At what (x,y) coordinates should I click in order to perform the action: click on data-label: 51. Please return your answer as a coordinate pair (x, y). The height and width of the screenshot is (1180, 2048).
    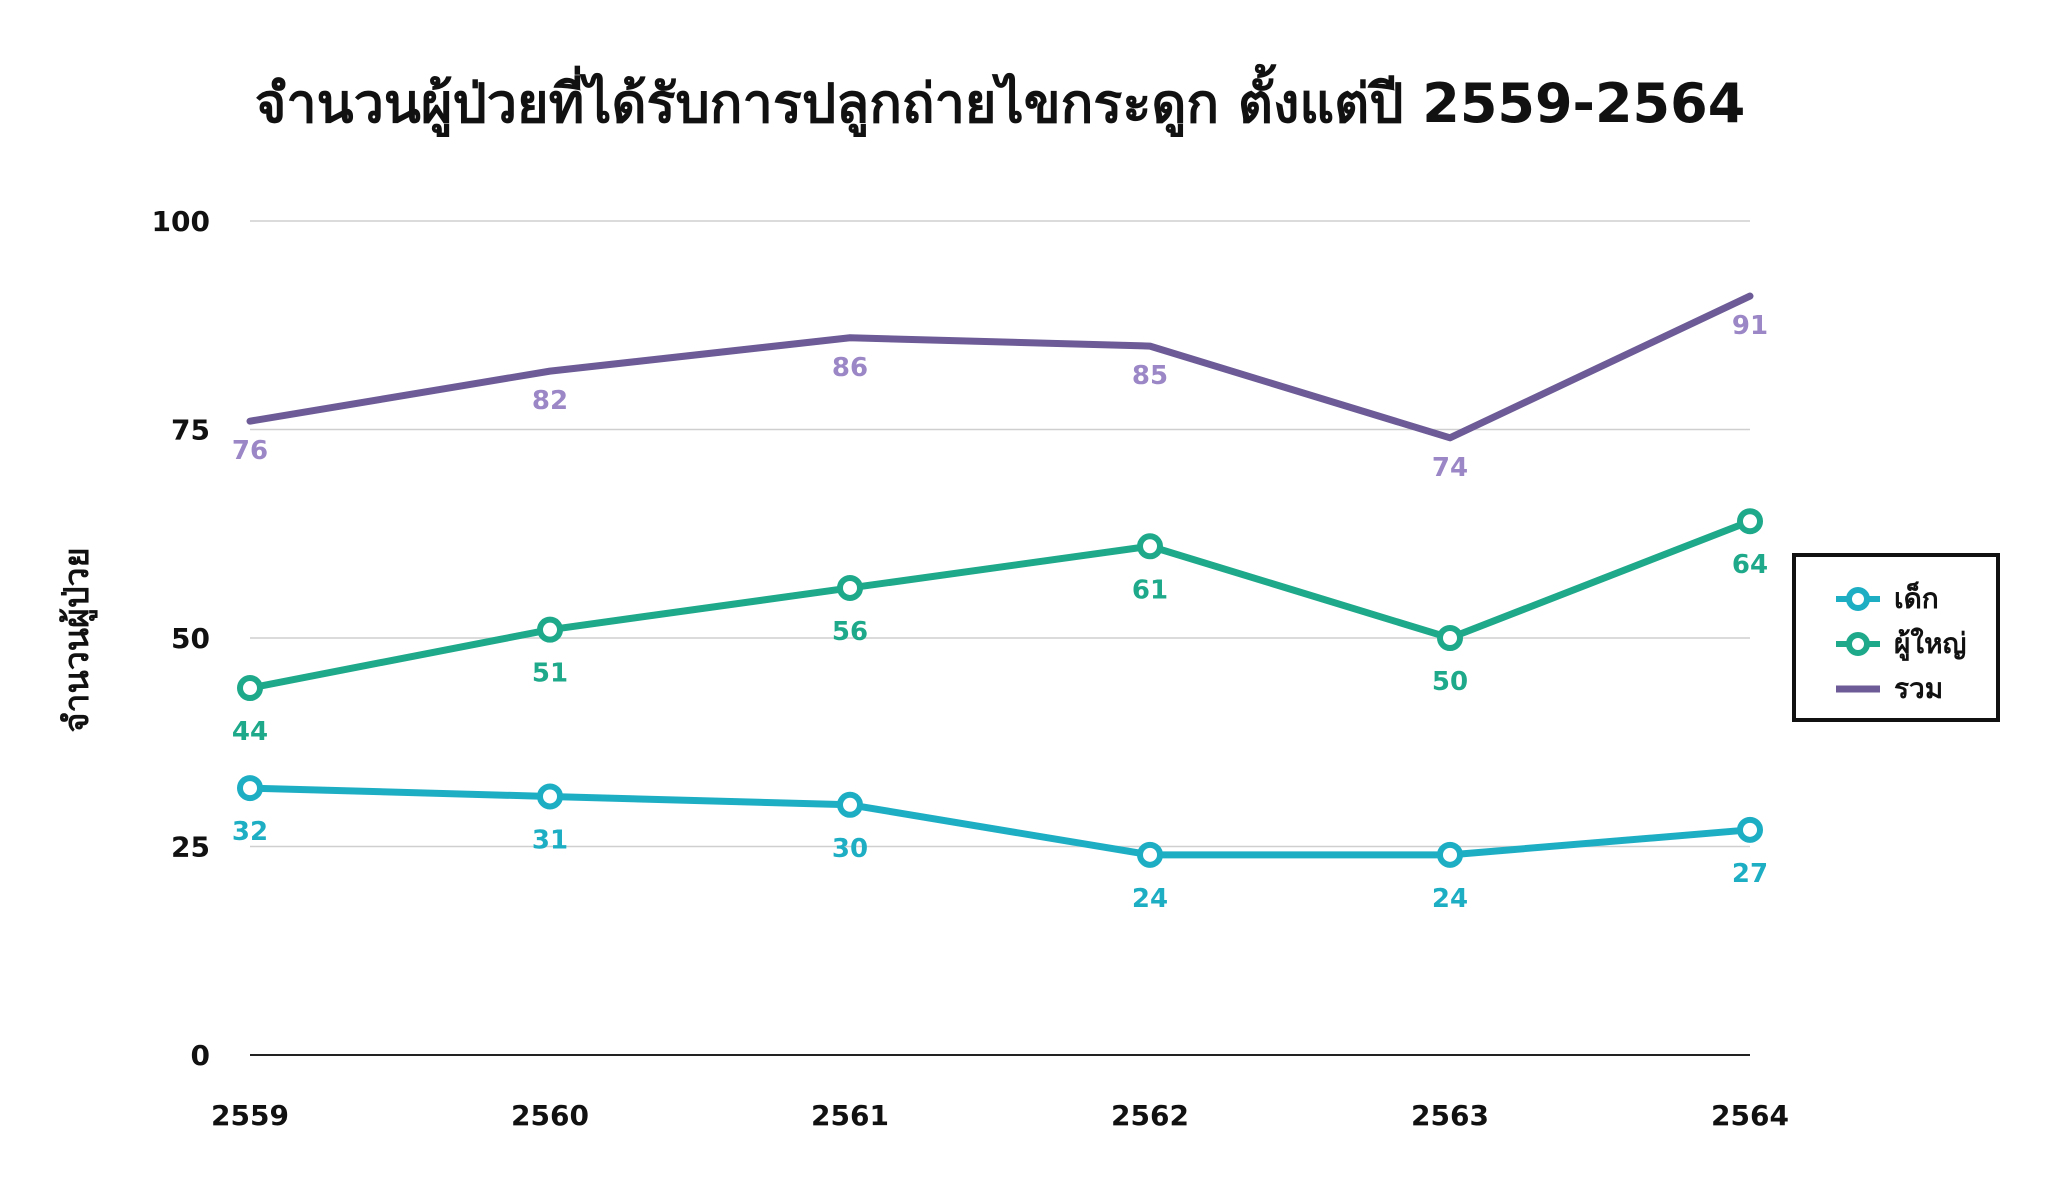
    Looking at the image, I should click on (550, 674).